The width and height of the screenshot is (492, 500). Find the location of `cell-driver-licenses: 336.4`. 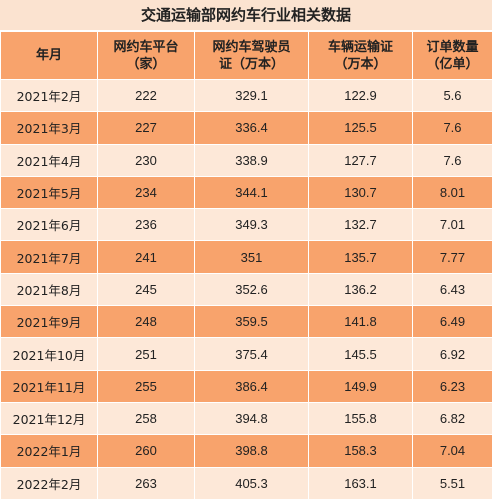

cell-driver-licenses: 336.4 is located at coordinates (251, 128).